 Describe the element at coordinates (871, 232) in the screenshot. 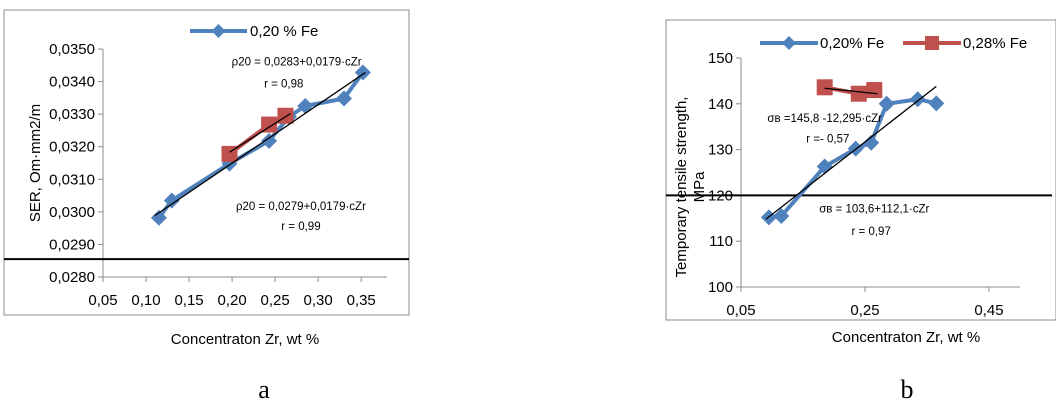

I see `regression-annotation: r = 0,97` at that location.